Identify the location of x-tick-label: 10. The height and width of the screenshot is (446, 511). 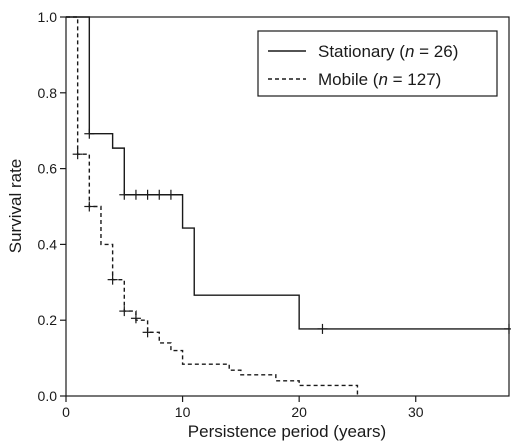
(183, 412).